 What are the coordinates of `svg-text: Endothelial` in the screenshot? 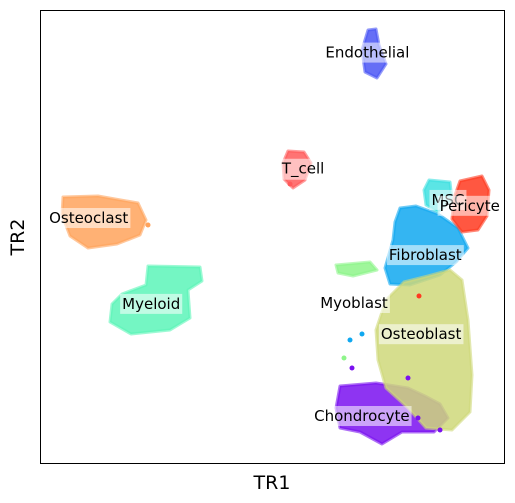 It's located at (367, 53).